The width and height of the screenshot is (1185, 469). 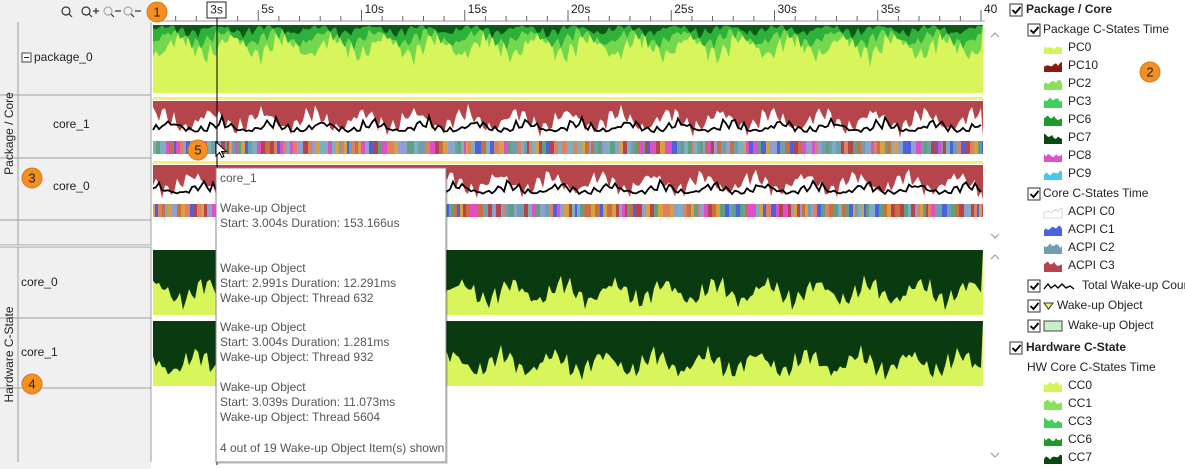 I want to click on zoom-toolbar, so click(x=101, y=12).